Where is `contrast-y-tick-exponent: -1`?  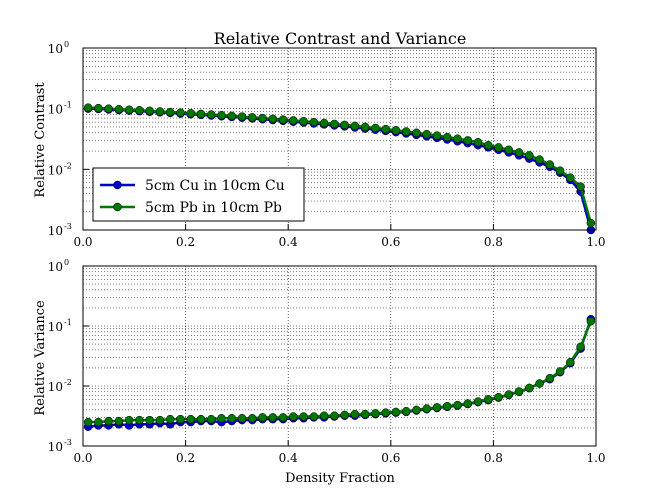
contrast-y-tick-exponent: -1 is located at coordinates (68, 105).